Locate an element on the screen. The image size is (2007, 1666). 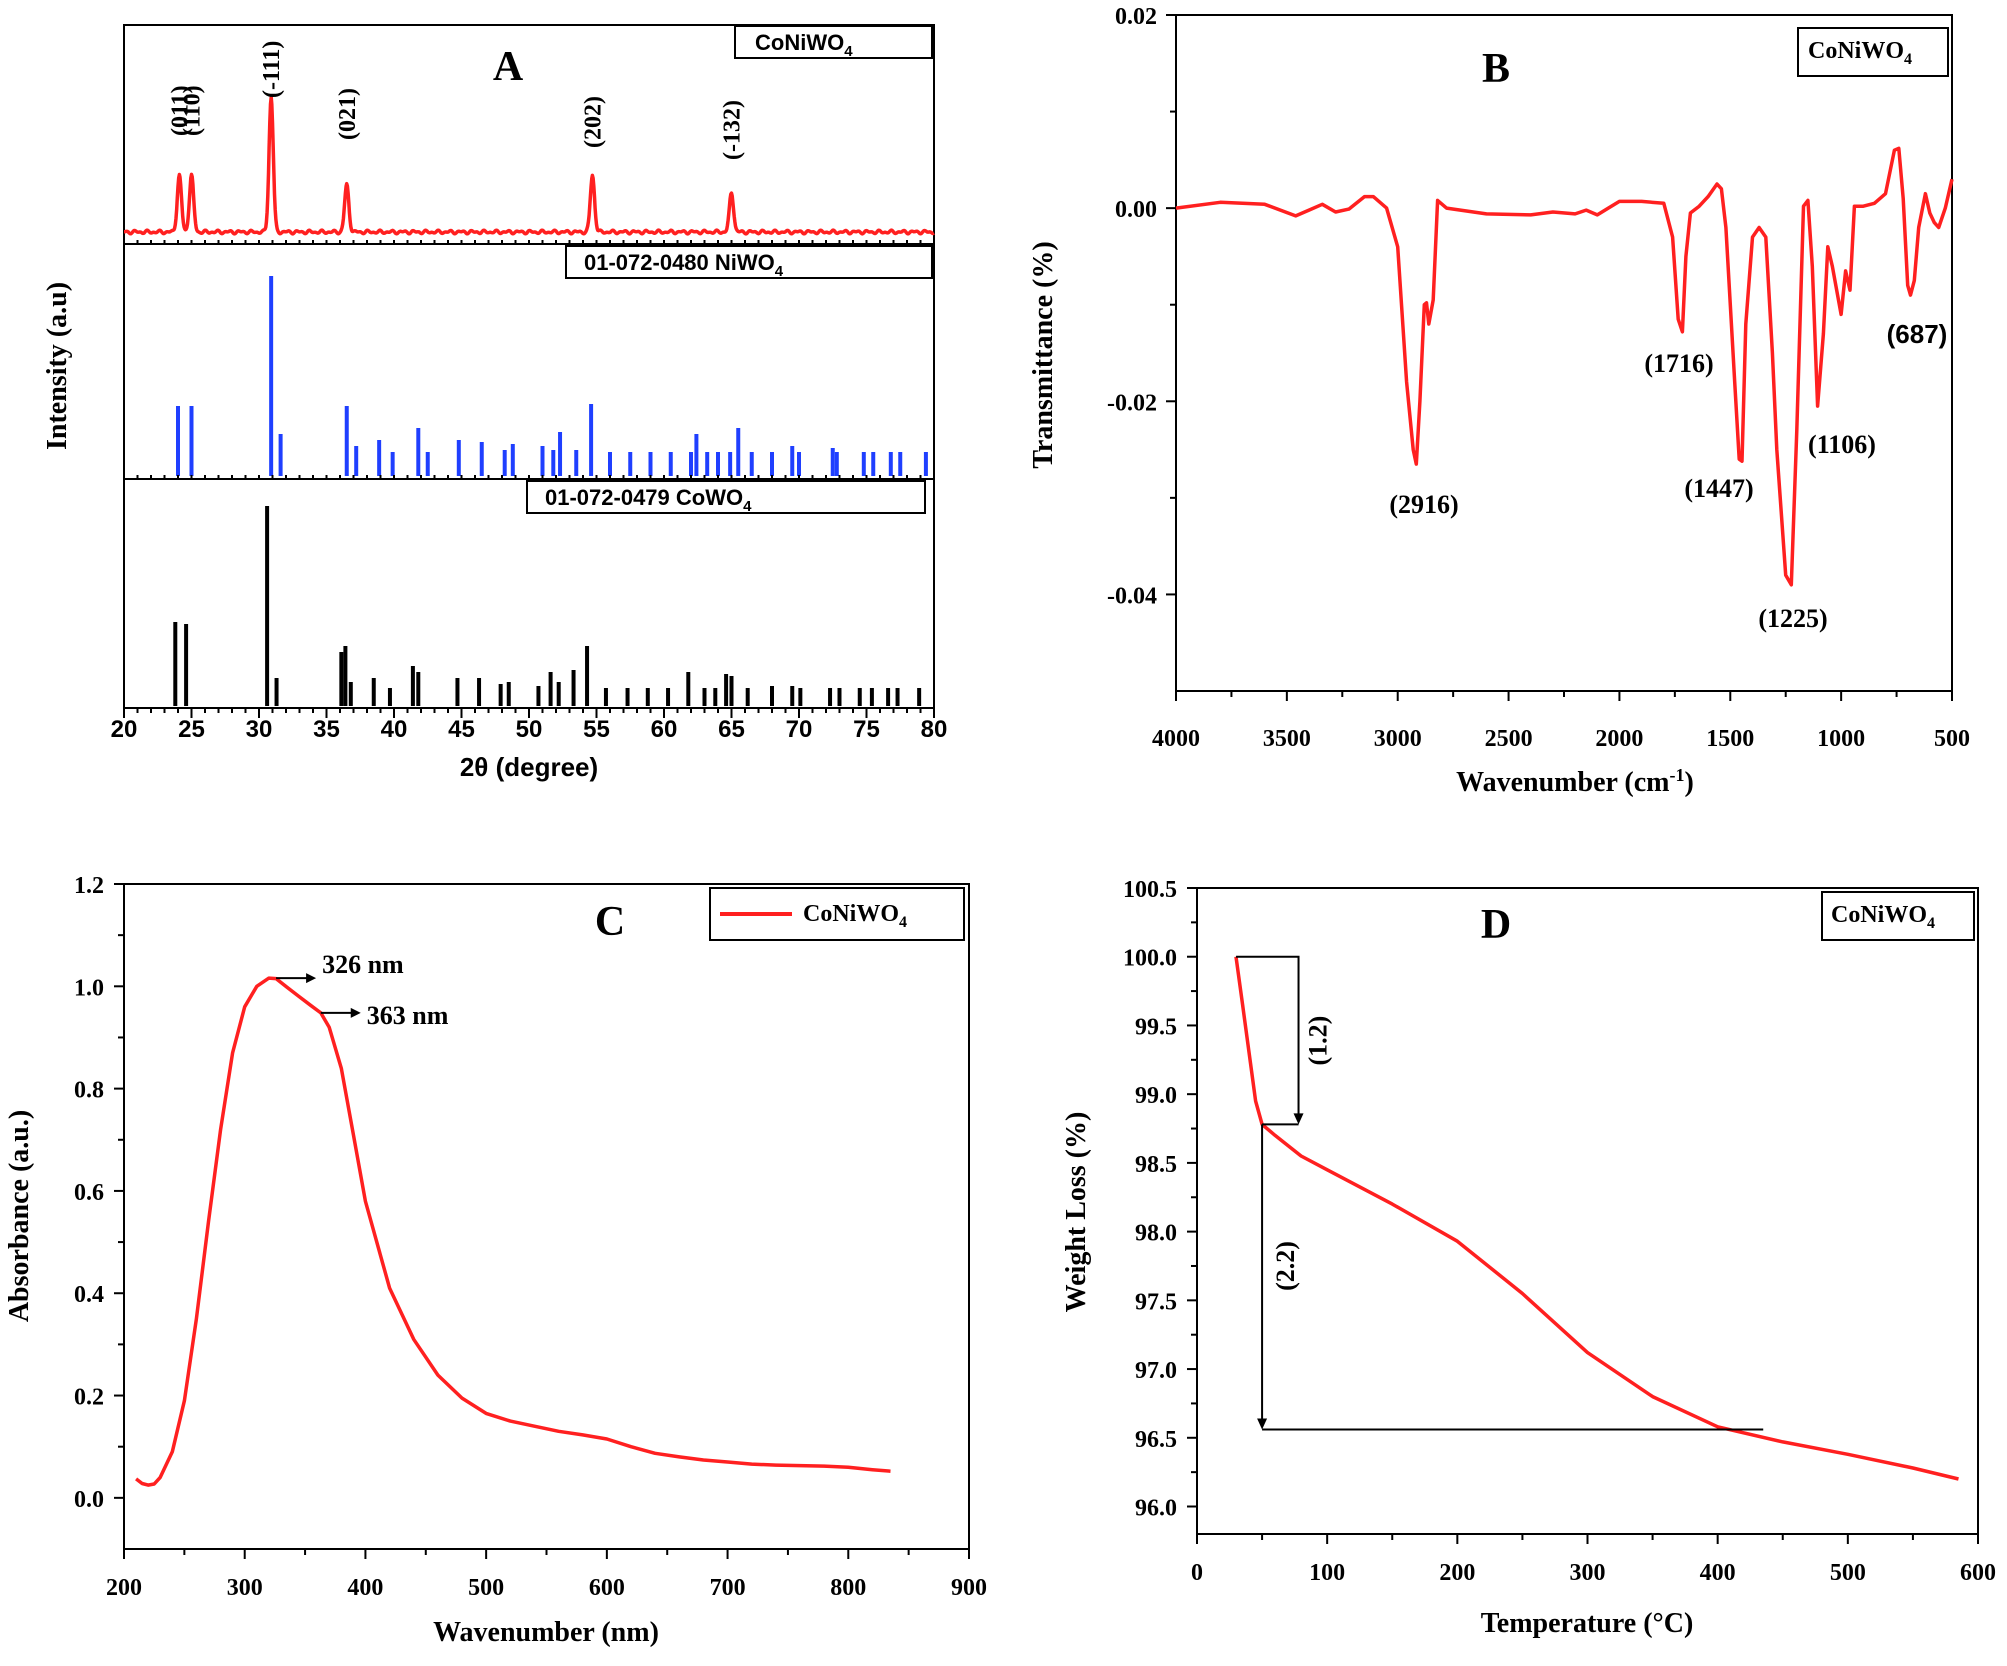
c-ytick-label: 0.6 is located at coordinates (89, 1193).